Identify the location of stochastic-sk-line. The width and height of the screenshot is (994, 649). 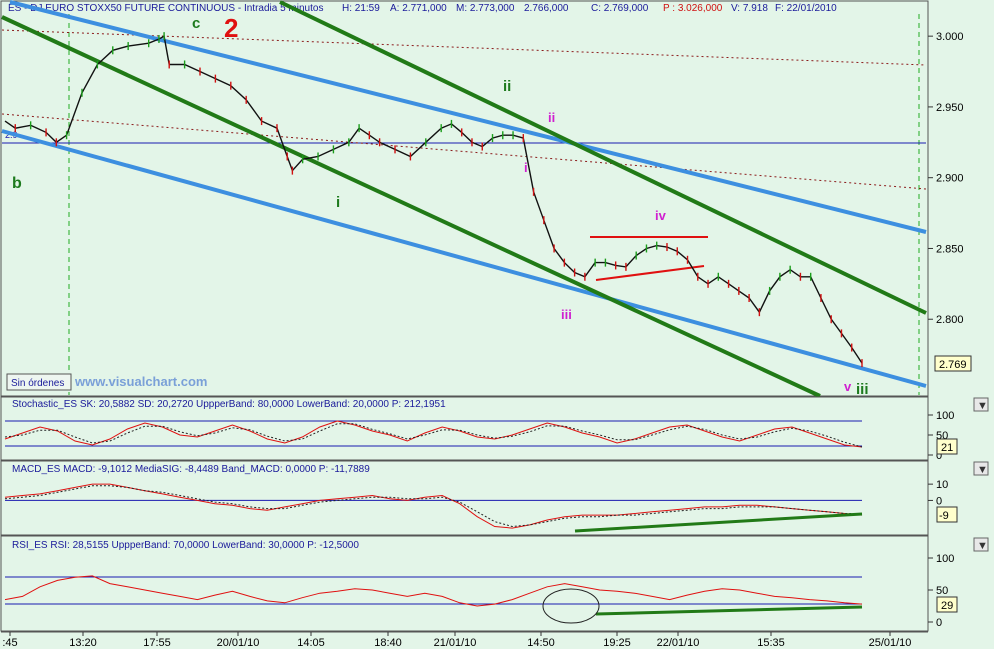
(433, 434).